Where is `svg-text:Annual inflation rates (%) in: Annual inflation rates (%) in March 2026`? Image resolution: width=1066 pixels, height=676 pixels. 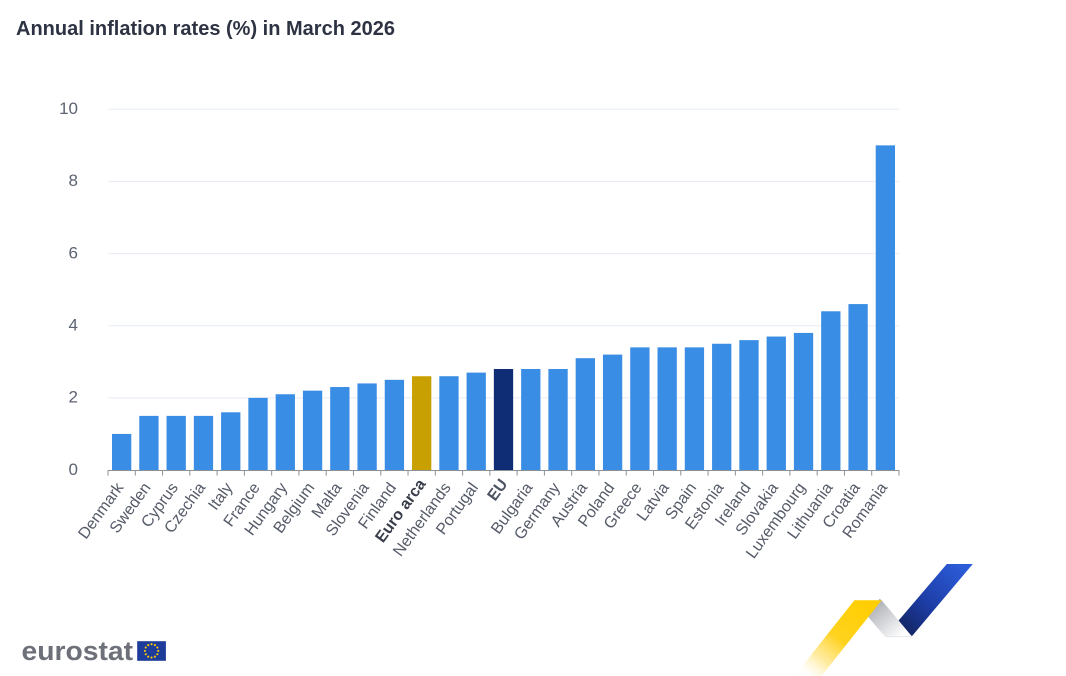
svg-text:Annual inflation rates (%) in: Annual inflation rates (%) in March 2026 is located at coordinates (205, 29).